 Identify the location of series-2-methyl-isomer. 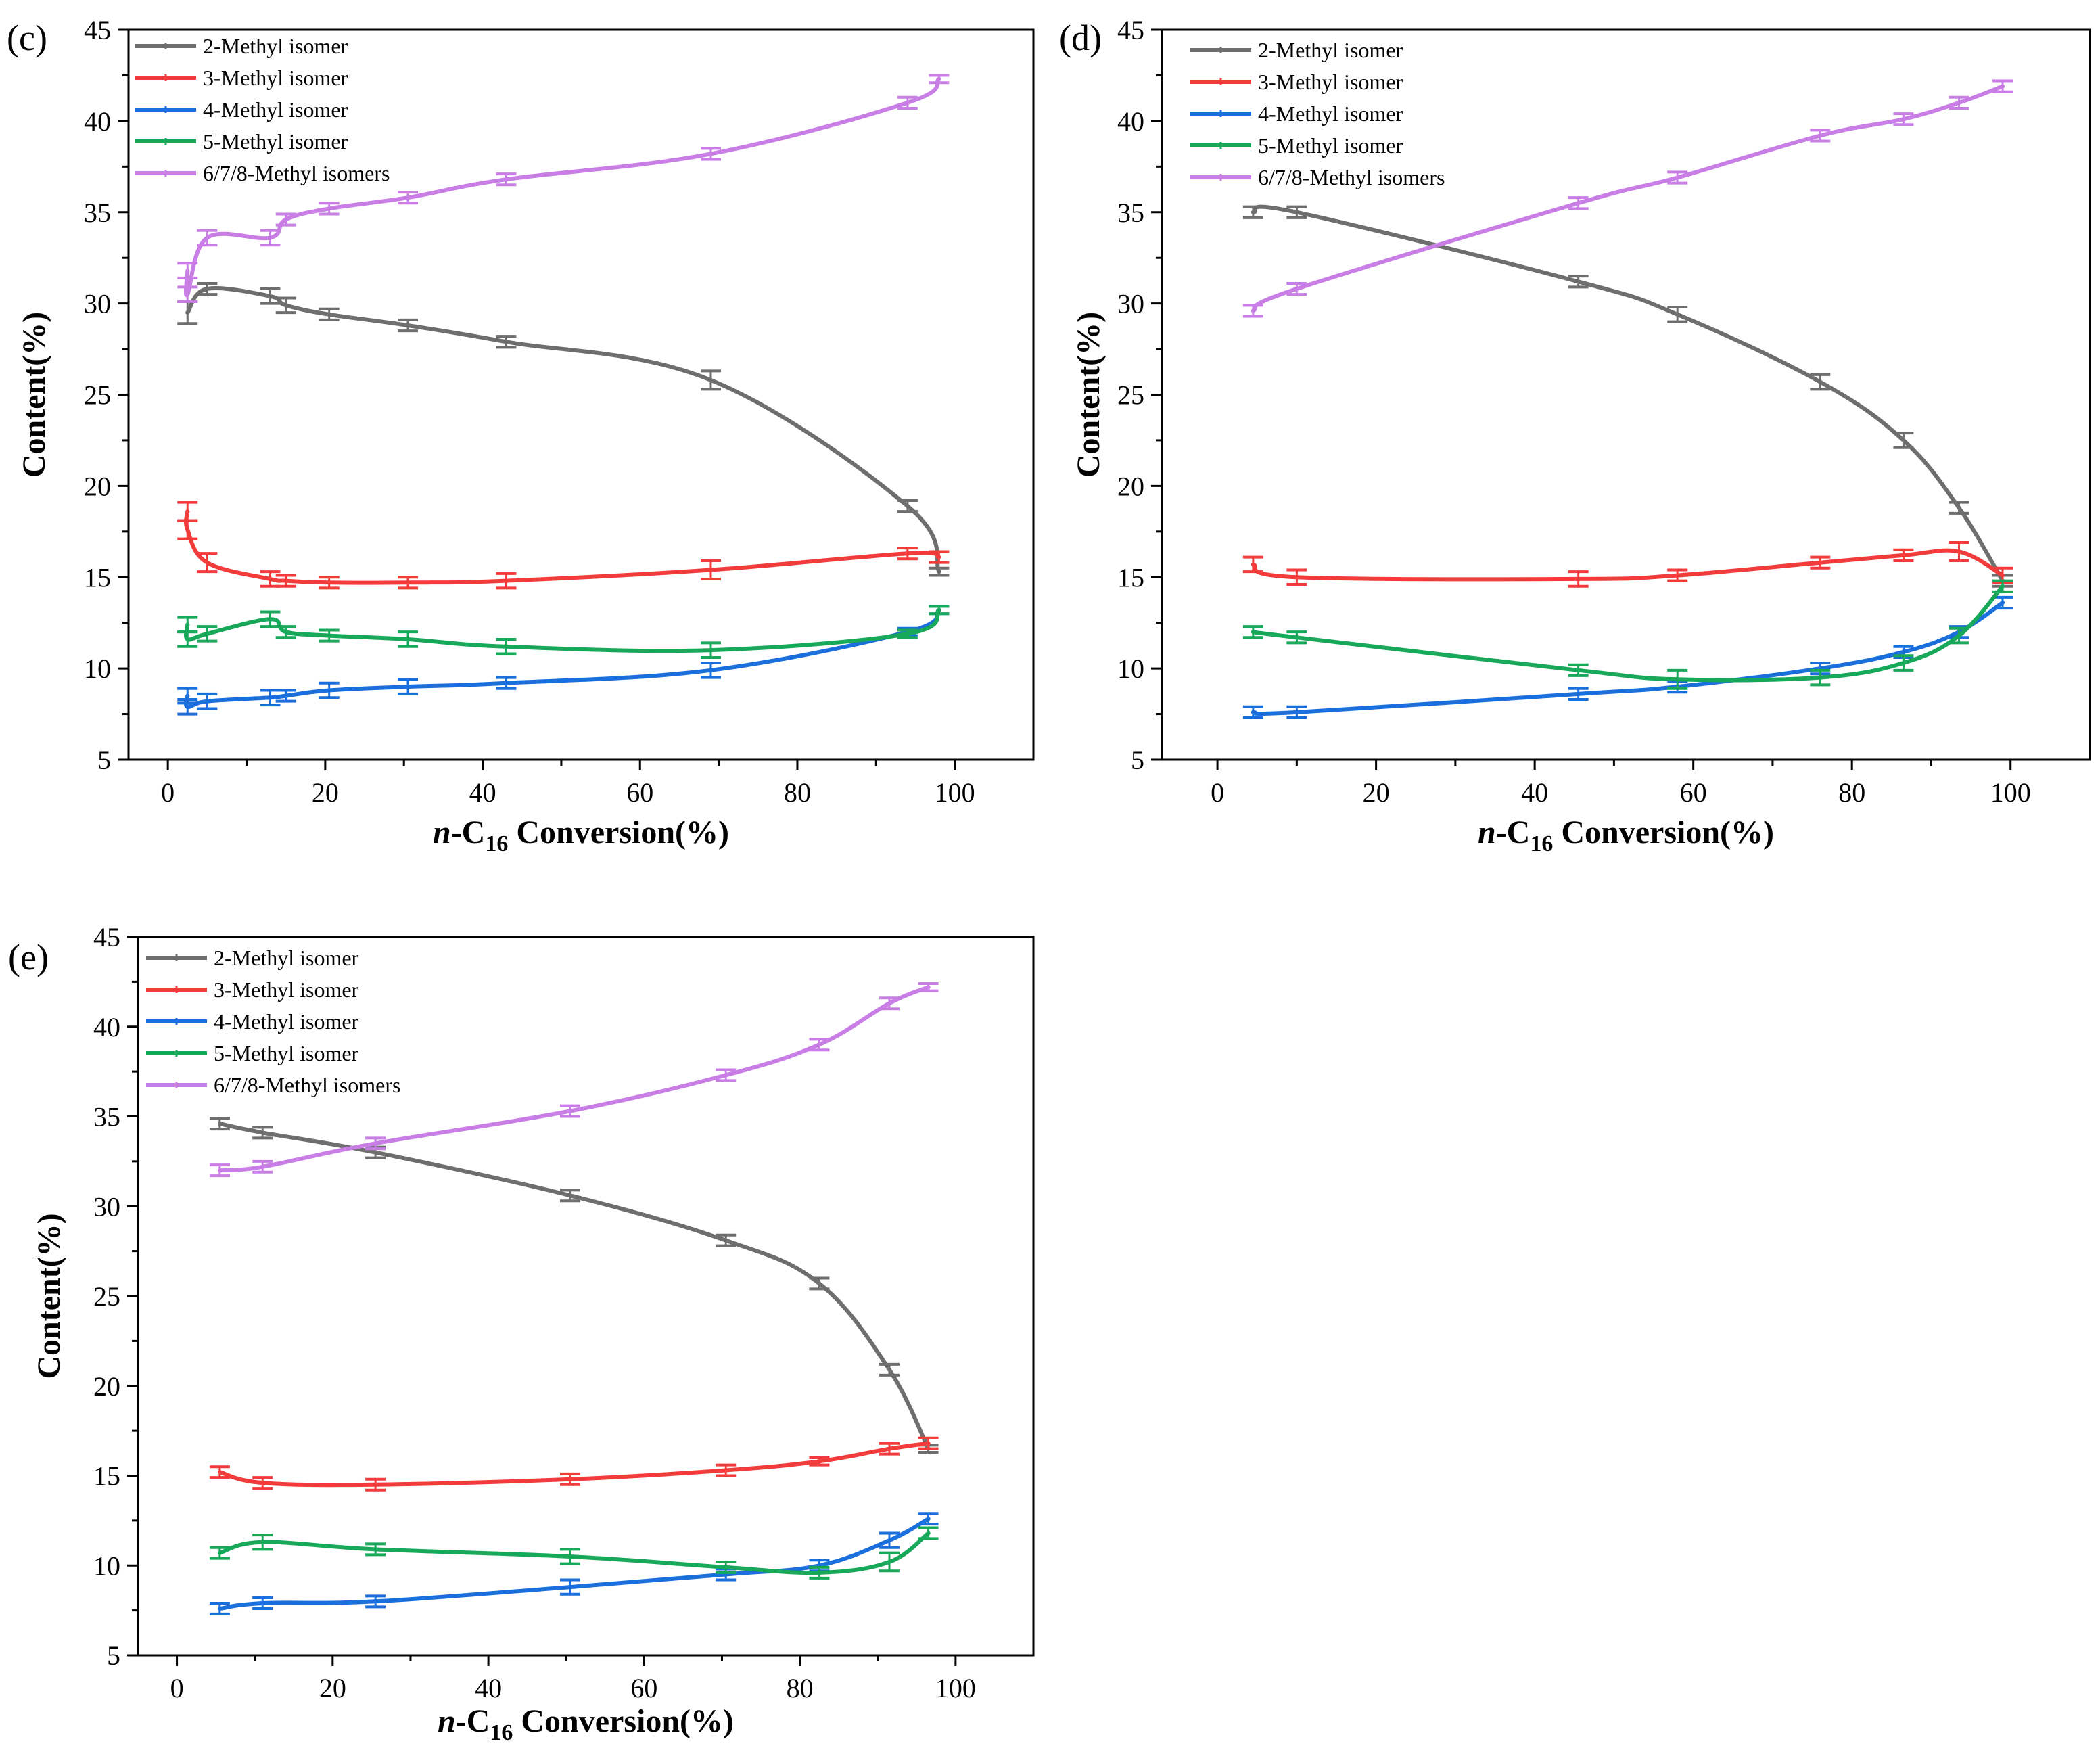
(574, 1285).